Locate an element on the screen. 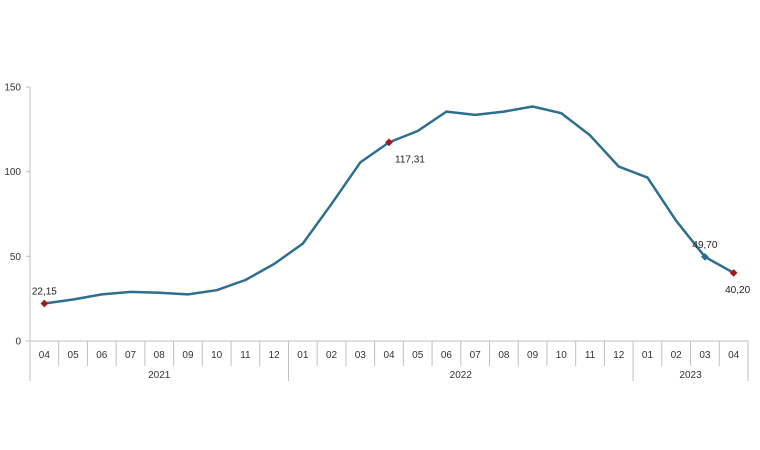  y-tick-label: 150 is located at coordinates (12, 88).